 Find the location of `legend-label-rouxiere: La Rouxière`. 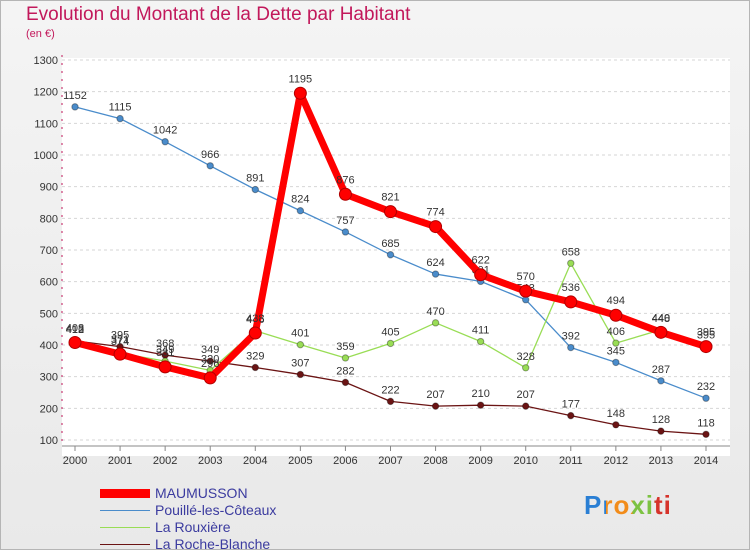

legend-label-rouxiere: La Rouxière is located at coordinates (193, 527).